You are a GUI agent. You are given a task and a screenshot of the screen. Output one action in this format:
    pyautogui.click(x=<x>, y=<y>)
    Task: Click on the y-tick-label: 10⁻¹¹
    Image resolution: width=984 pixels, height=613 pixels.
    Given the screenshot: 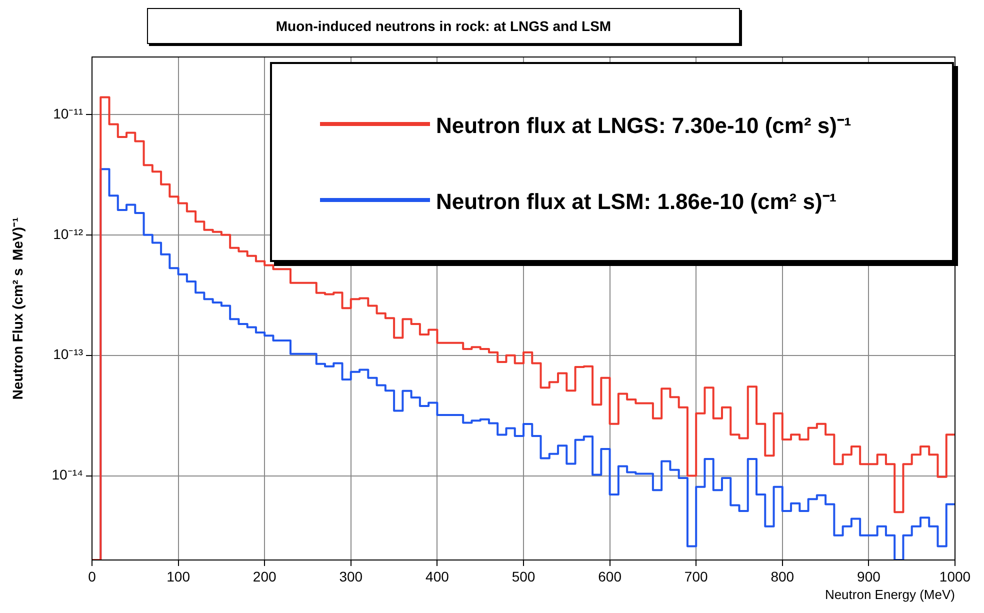 What is the action you would take?
    pyautogui.click(x=68, y=113)
    